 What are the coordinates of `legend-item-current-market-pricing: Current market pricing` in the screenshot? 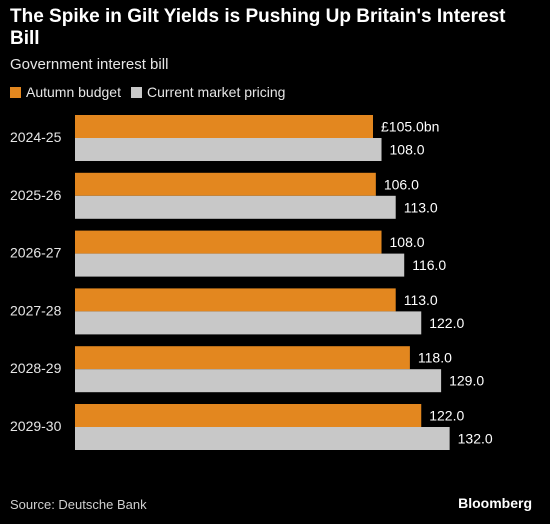 It's located at (208, 92).